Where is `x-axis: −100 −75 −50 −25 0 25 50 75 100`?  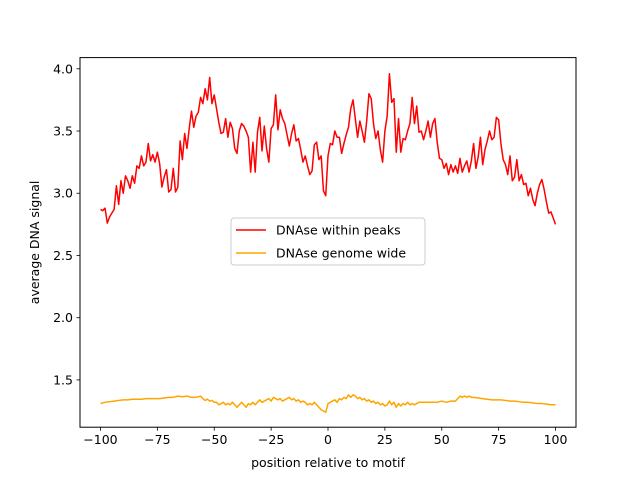
x-axis: −100 −75 −50 −25 0 25 50 75 100 is located at coordinates (325, 437).